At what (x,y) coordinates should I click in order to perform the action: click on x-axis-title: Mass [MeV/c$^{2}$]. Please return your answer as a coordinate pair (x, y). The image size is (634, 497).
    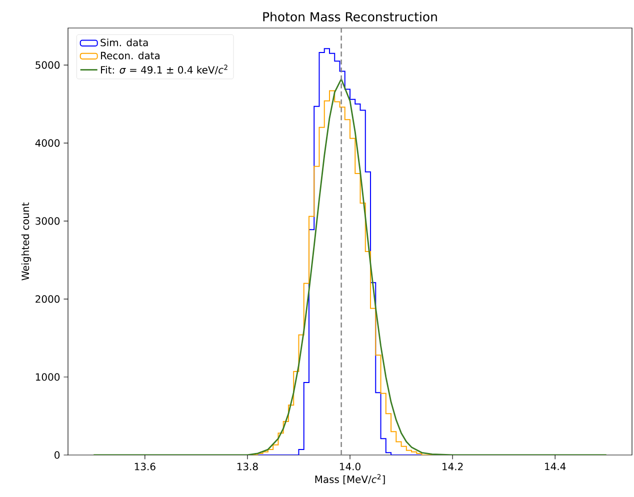
    Looking at the image, I should click on (350, 479).